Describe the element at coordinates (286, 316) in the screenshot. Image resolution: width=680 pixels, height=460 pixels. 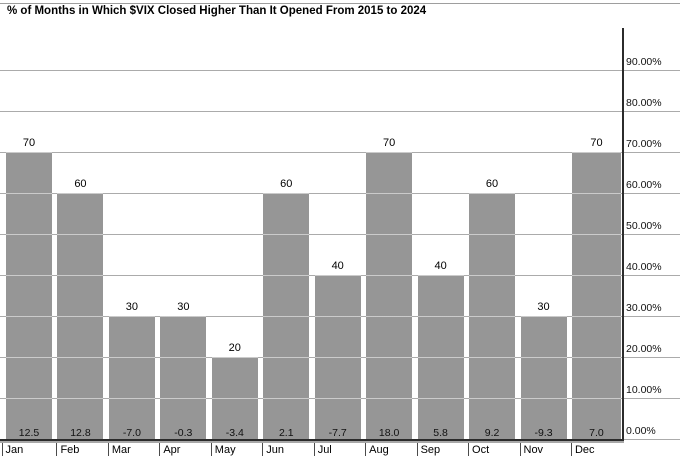
I see `bar-jun` at that location.